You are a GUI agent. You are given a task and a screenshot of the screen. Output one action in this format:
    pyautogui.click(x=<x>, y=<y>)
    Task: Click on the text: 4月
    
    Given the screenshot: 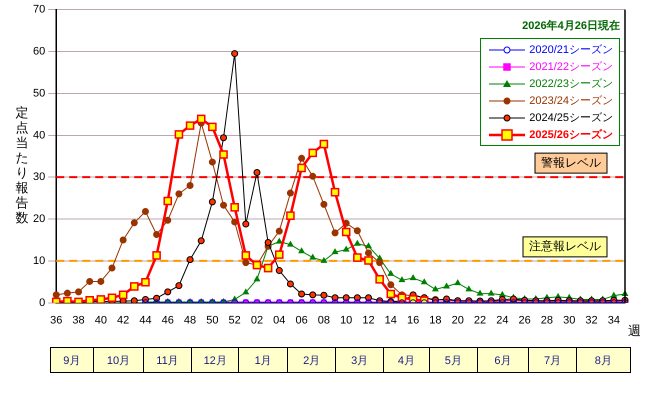 What is the action you would take?
    pyautogui.click(x=407, y=360)
    